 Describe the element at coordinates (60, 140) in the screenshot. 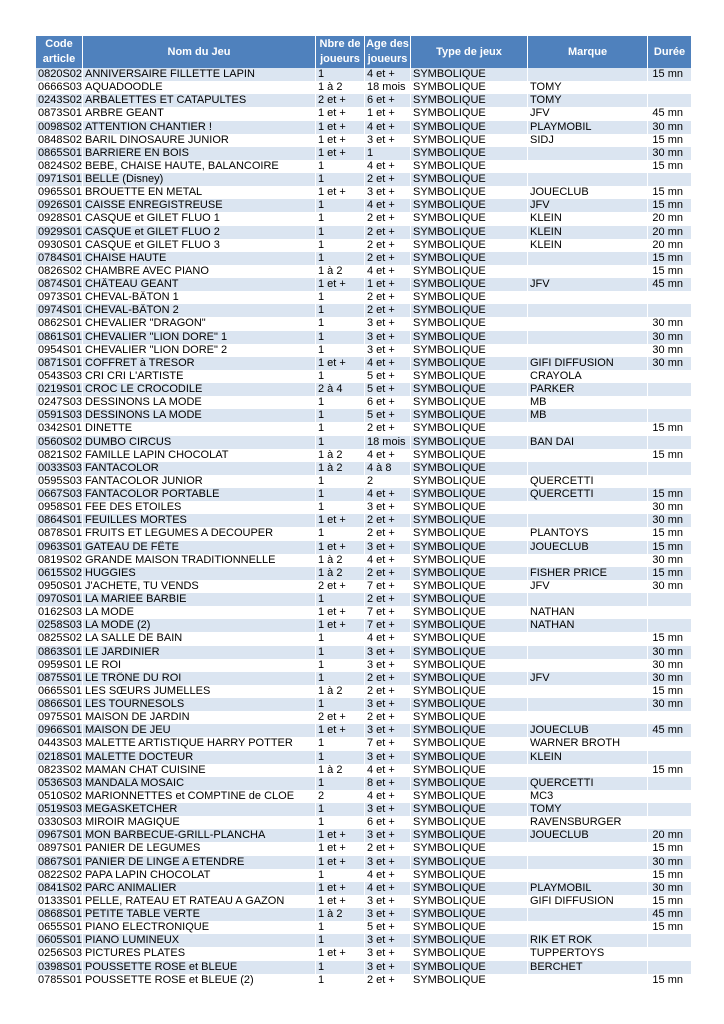

I see `code-cell: 0848S02` at that location.